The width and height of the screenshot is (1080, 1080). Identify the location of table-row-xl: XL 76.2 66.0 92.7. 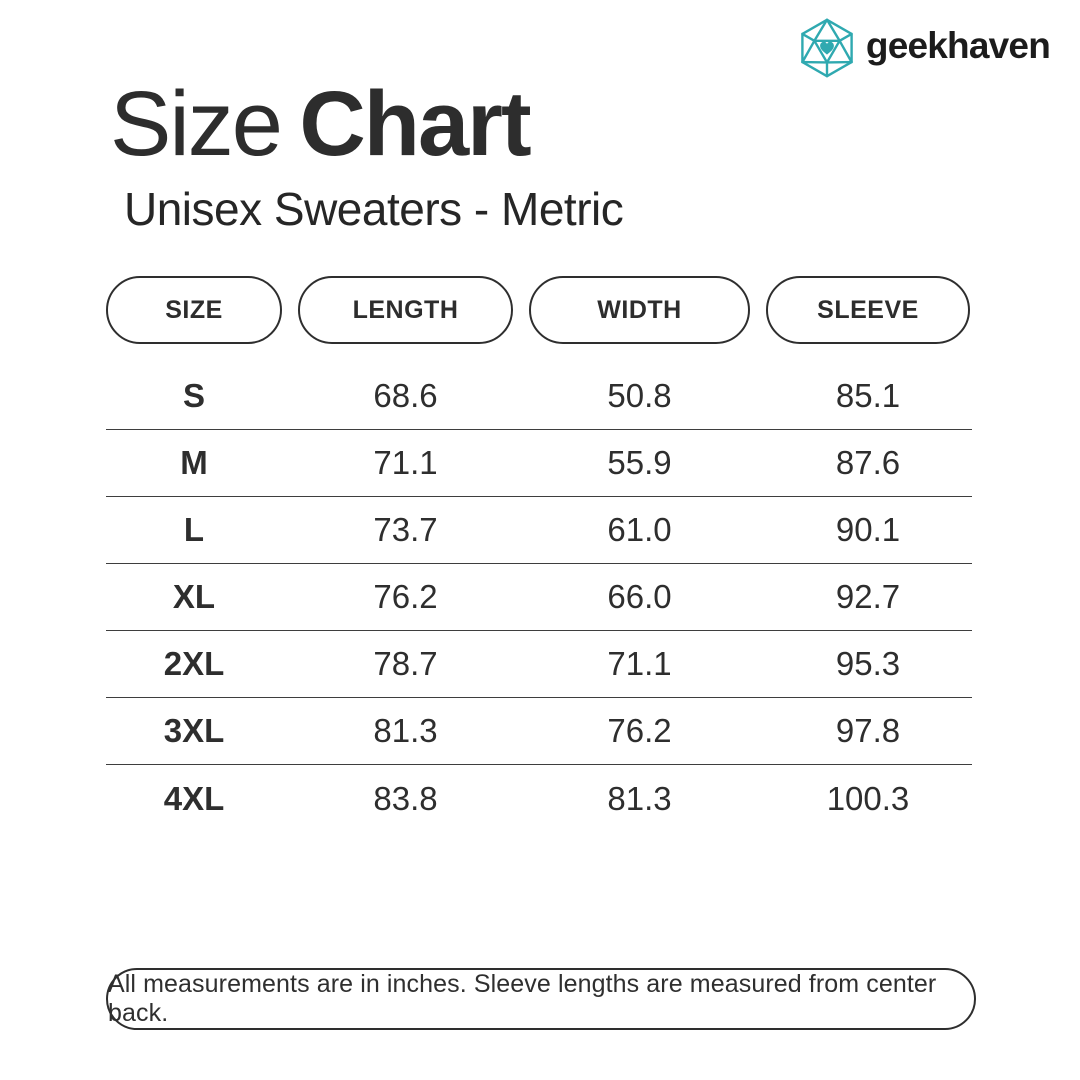
(539, 597).